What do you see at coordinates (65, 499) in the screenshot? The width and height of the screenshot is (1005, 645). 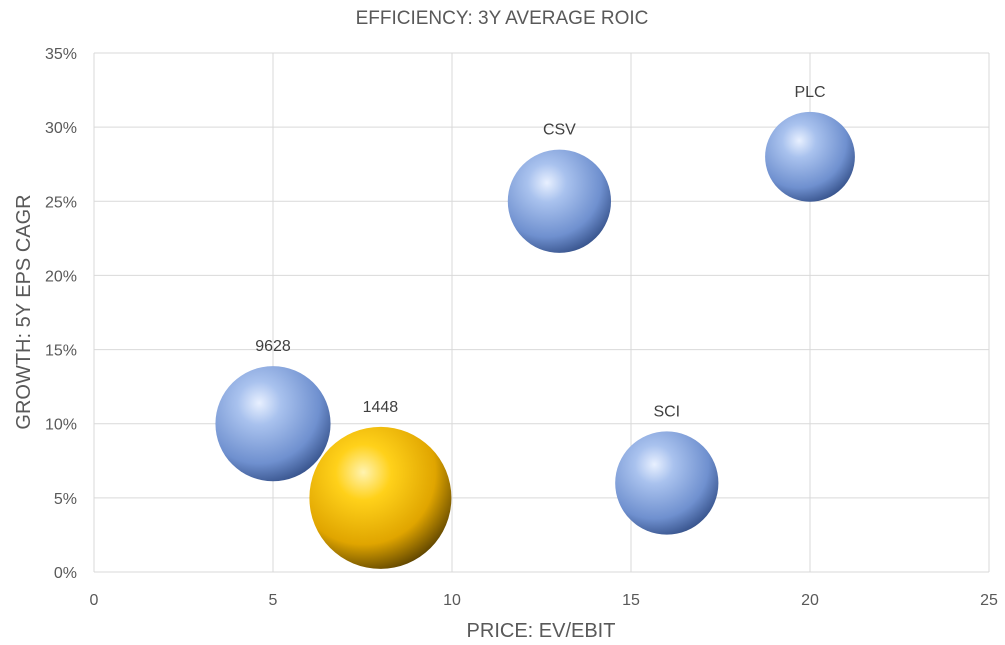 I see `y-tick-label: 5%` at bounding box center [65, 499].